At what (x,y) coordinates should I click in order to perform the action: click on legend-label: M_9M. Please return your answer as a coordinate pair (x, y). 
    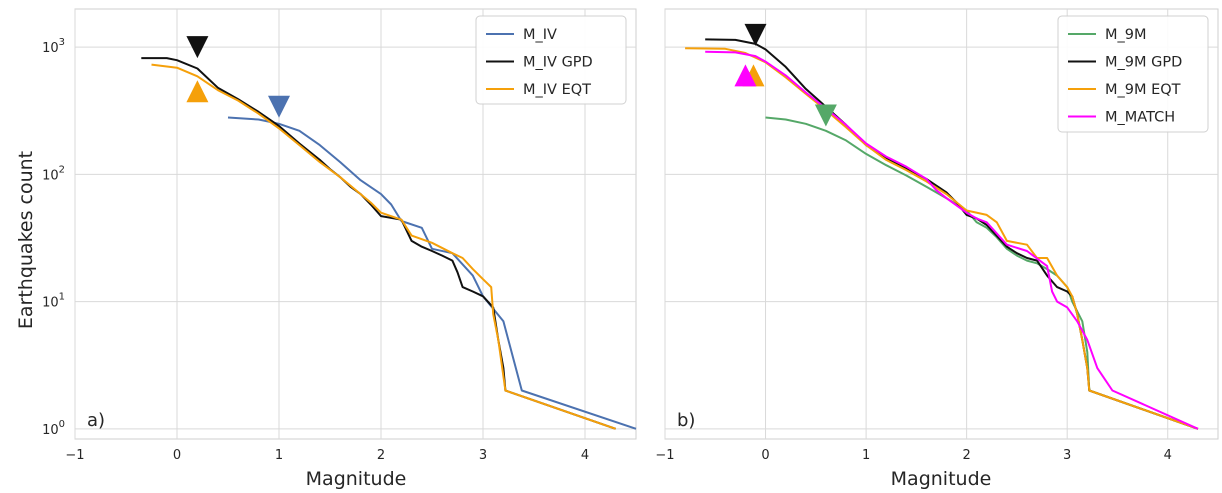
    Looking at the image, I should click on (1126, 35).